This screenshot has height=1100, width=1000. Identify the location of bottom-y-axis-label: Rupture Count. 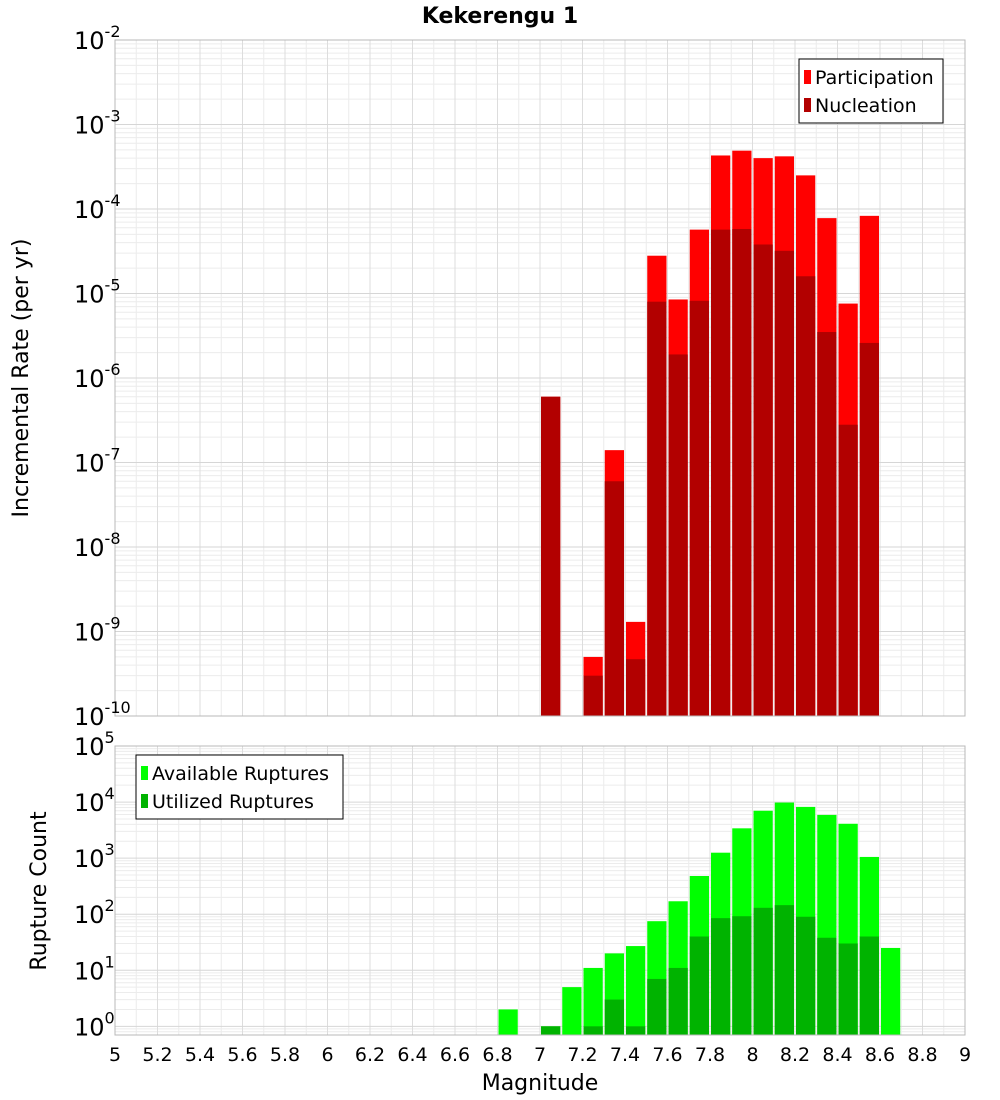
(39, 891).